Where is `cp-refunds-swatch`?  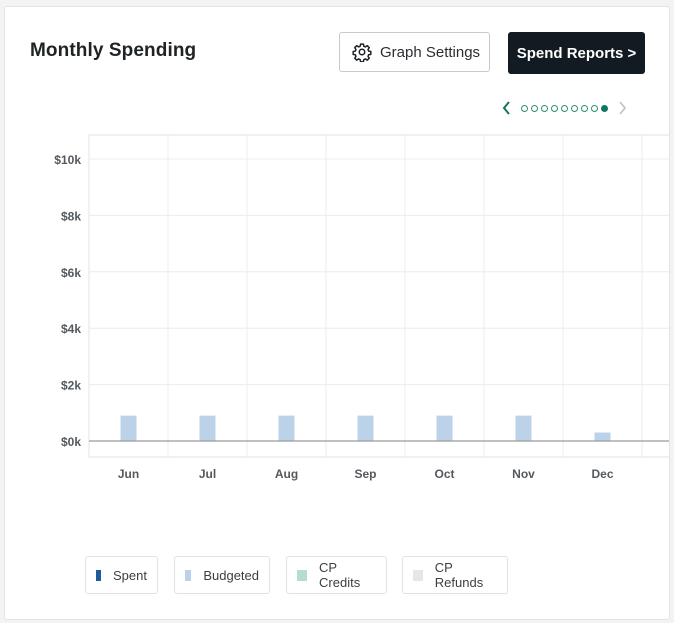 cp-refunds-swatch is located at coordinates (418, 575).